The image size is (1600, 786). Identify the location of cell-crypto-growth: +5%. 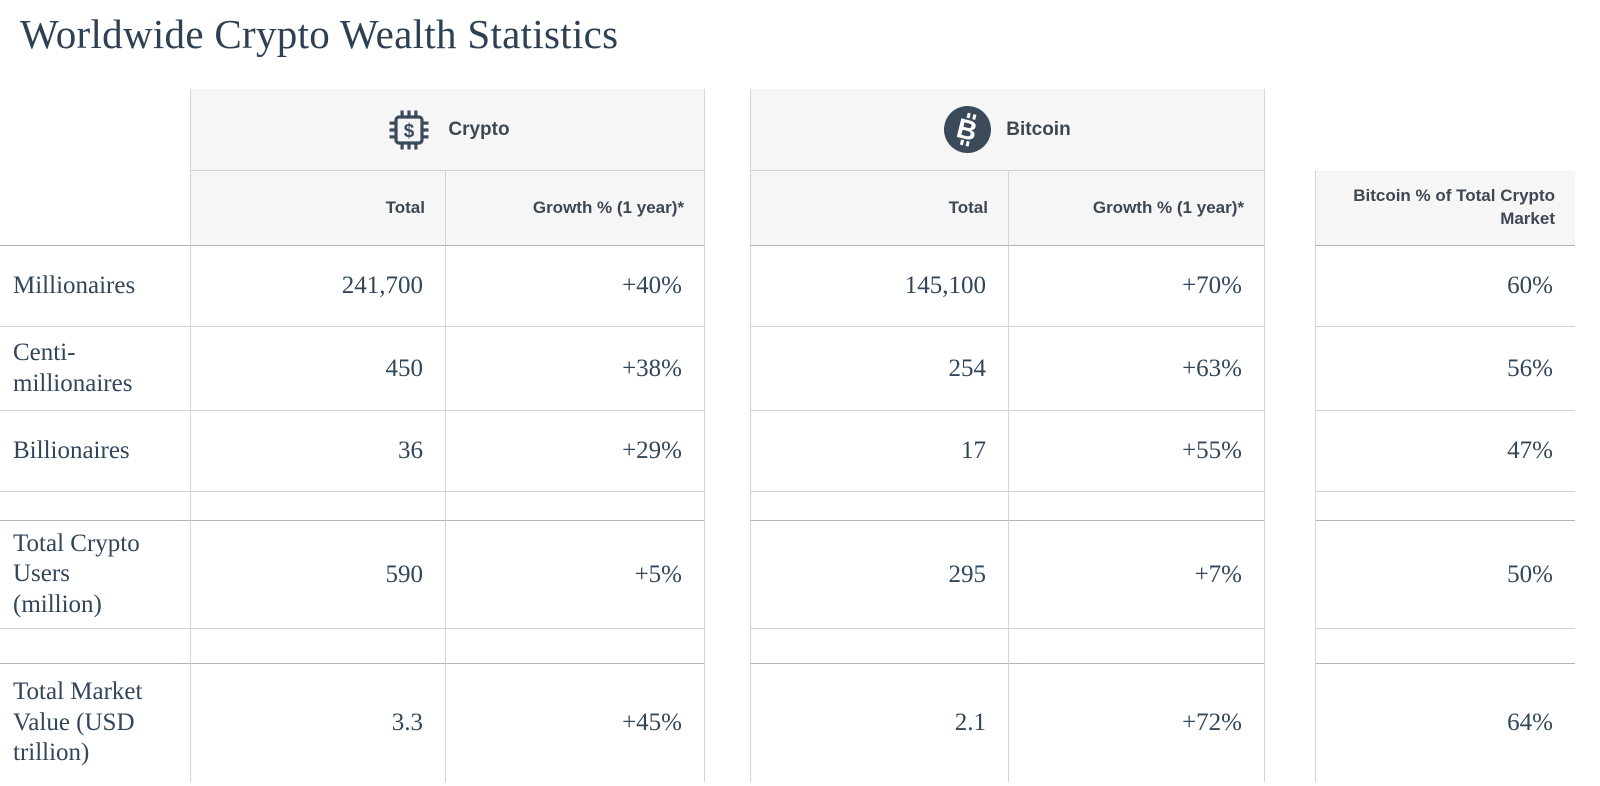
(575, 575).